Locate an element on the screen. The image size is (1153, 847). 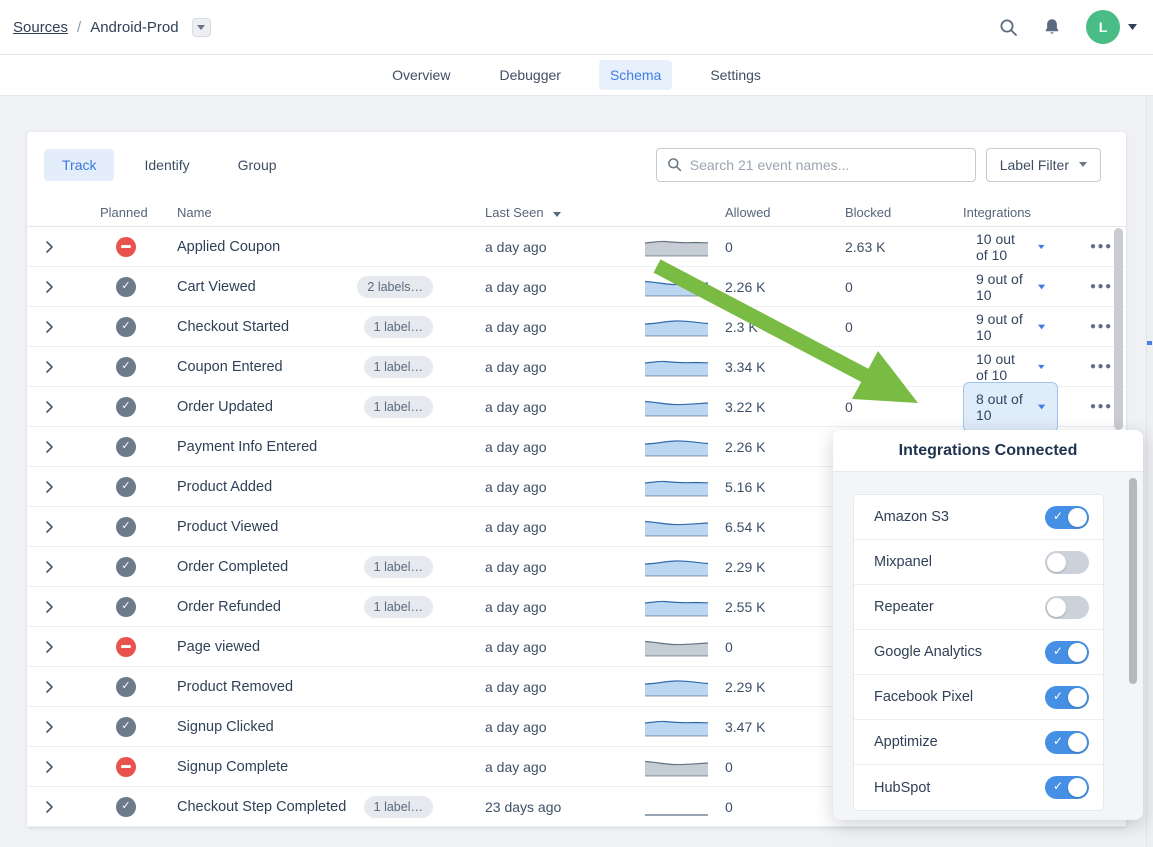
popover-scrollbar-thumb is located at coordinates (1133, 581).